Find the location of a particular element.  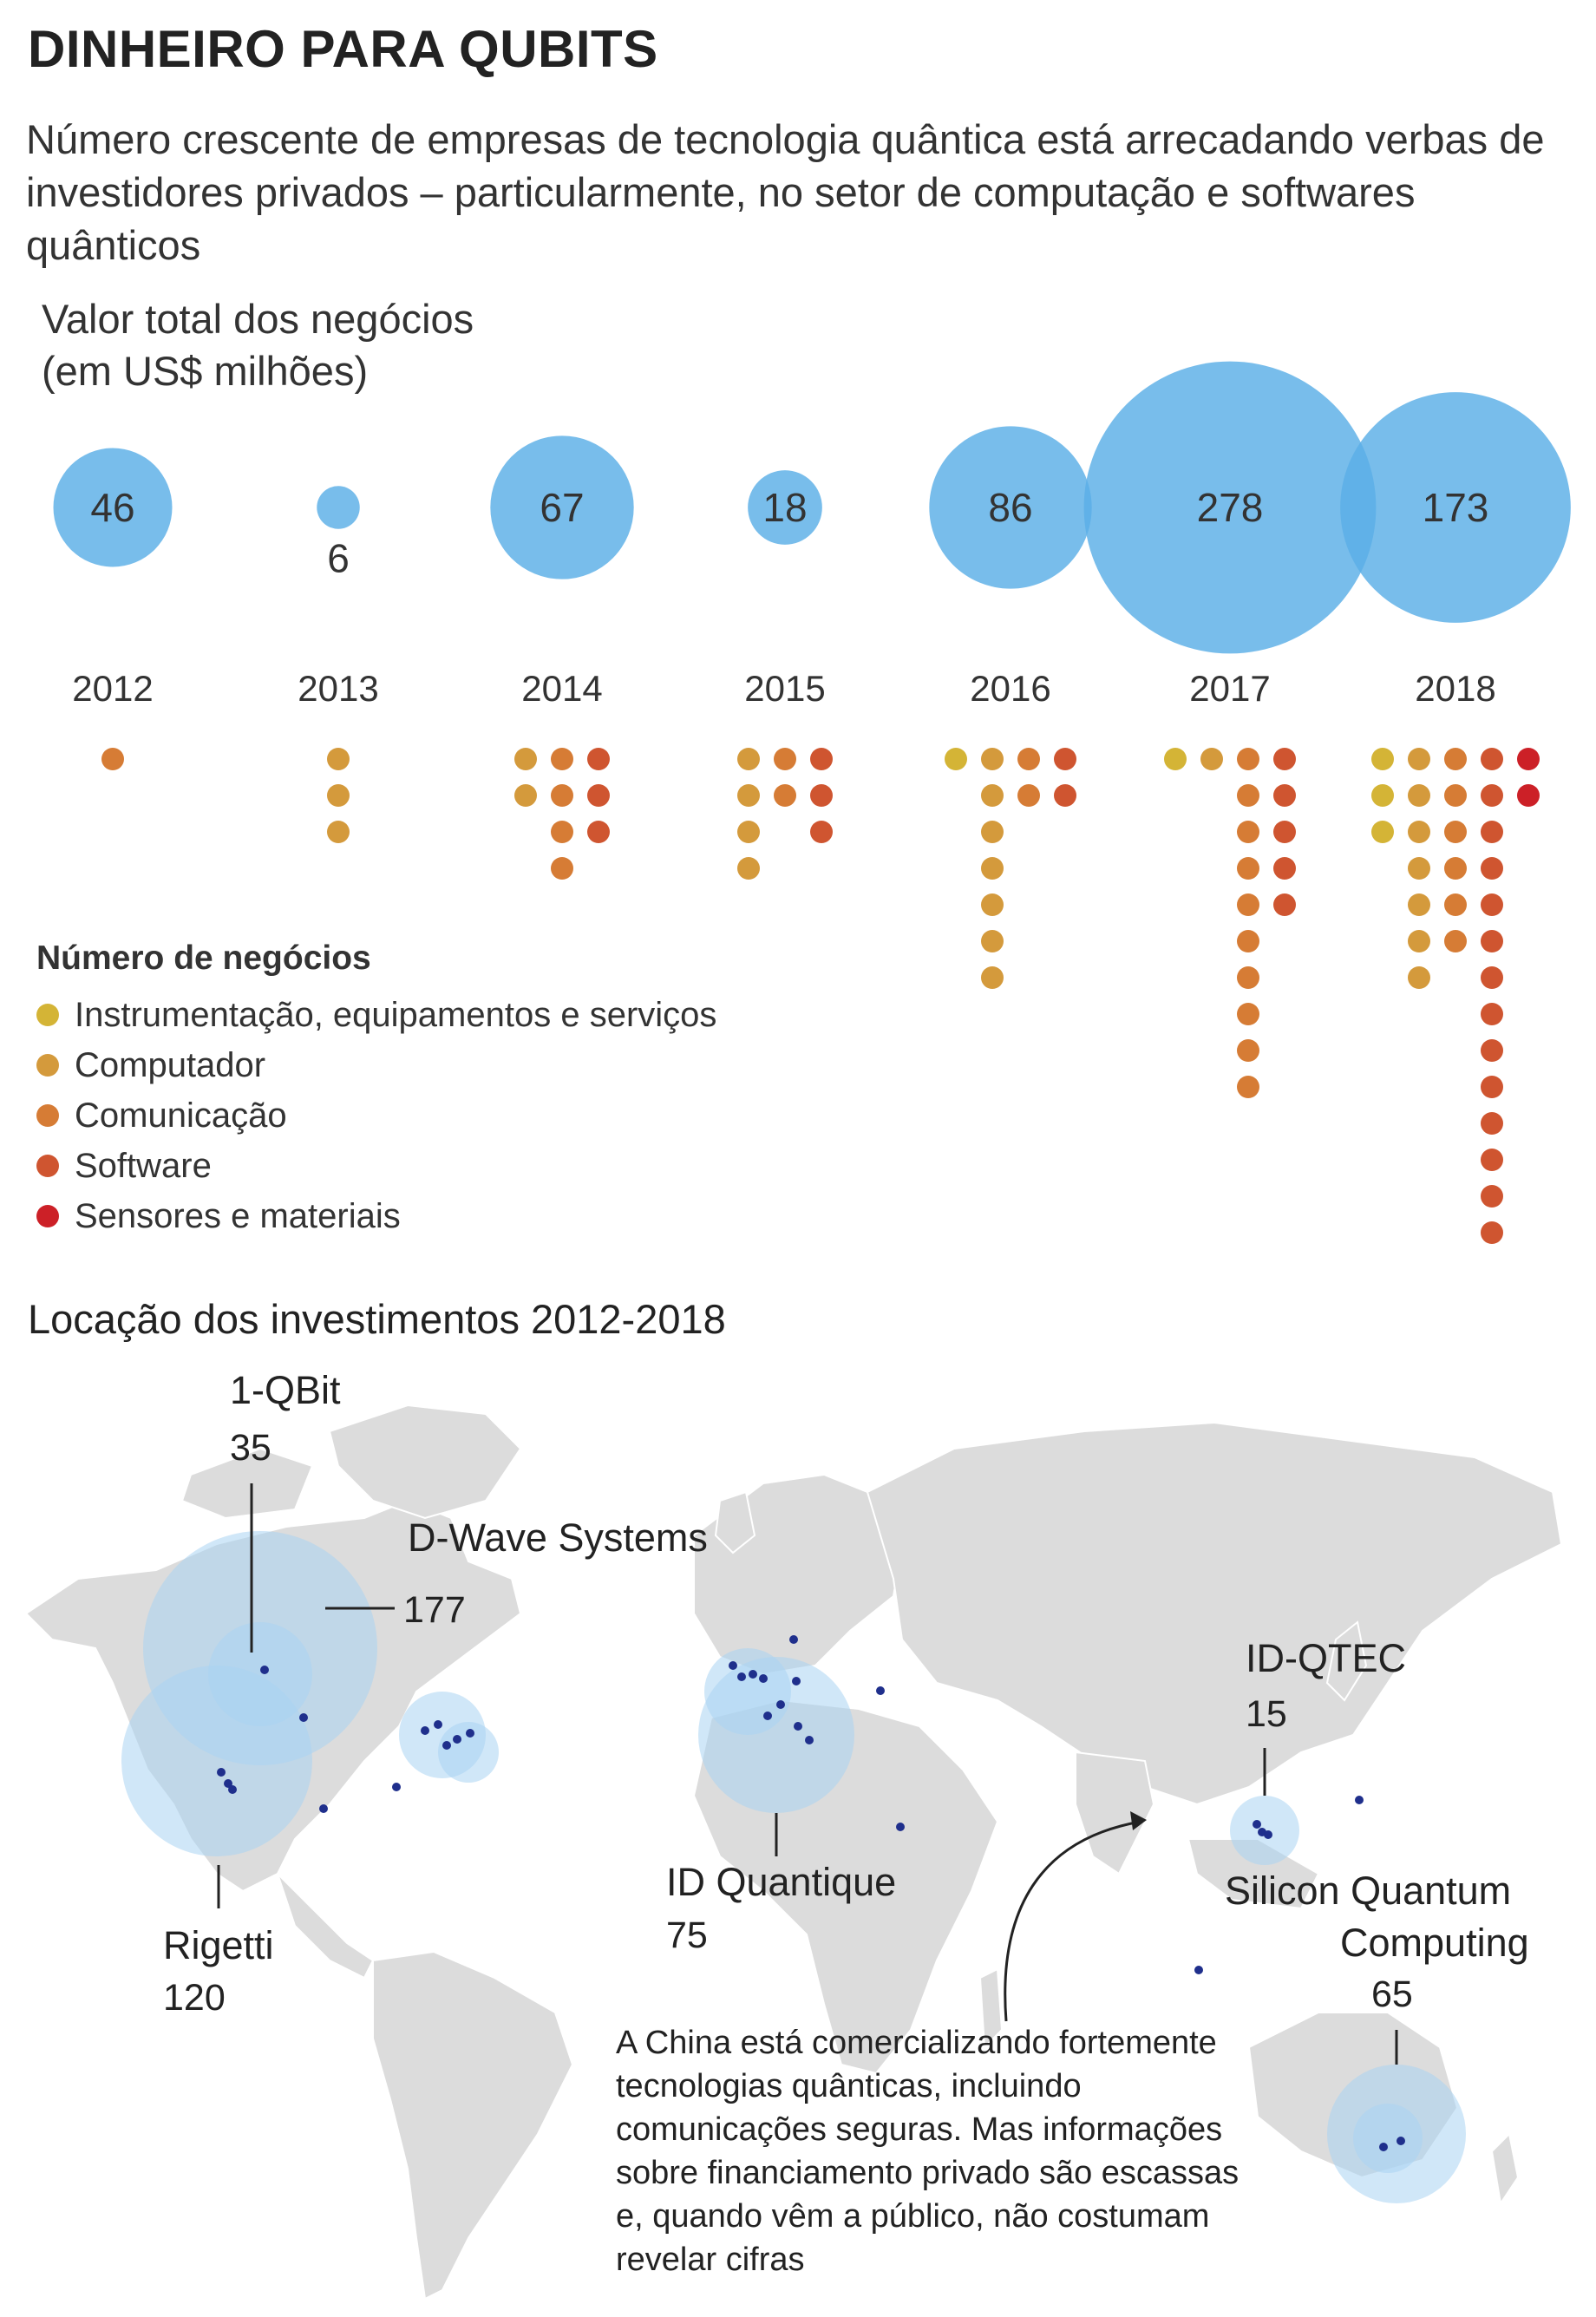

bubble-value-2012: 46 is located at coordinates (112, 508).